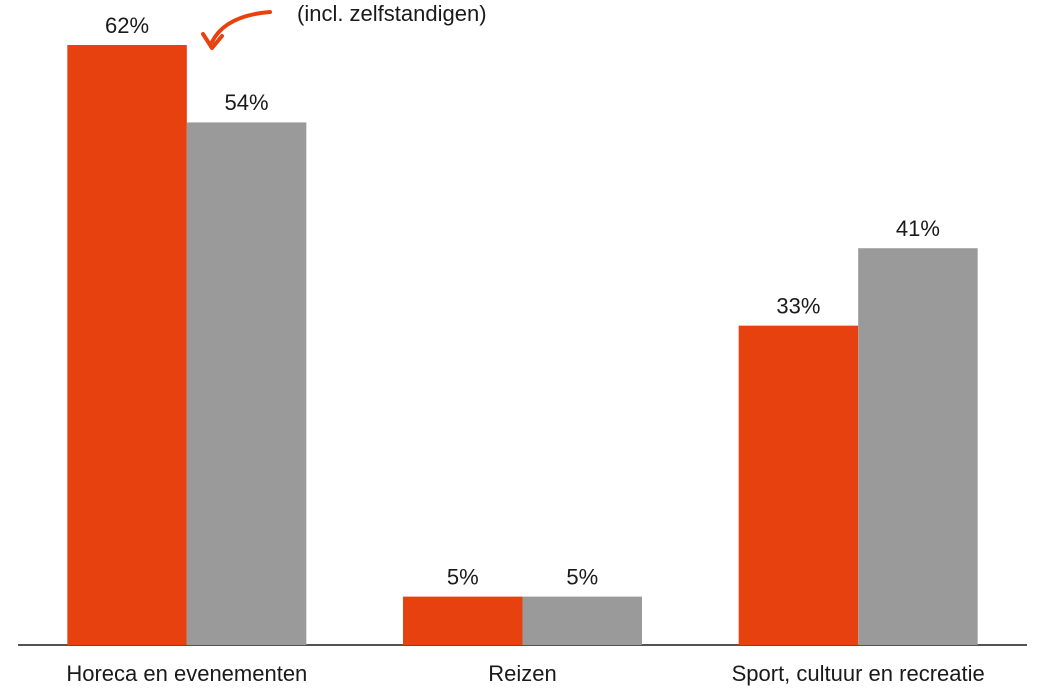 This screenshot has width=1043, height=689. I want to click on value-label: 62%, so click(127, 25).